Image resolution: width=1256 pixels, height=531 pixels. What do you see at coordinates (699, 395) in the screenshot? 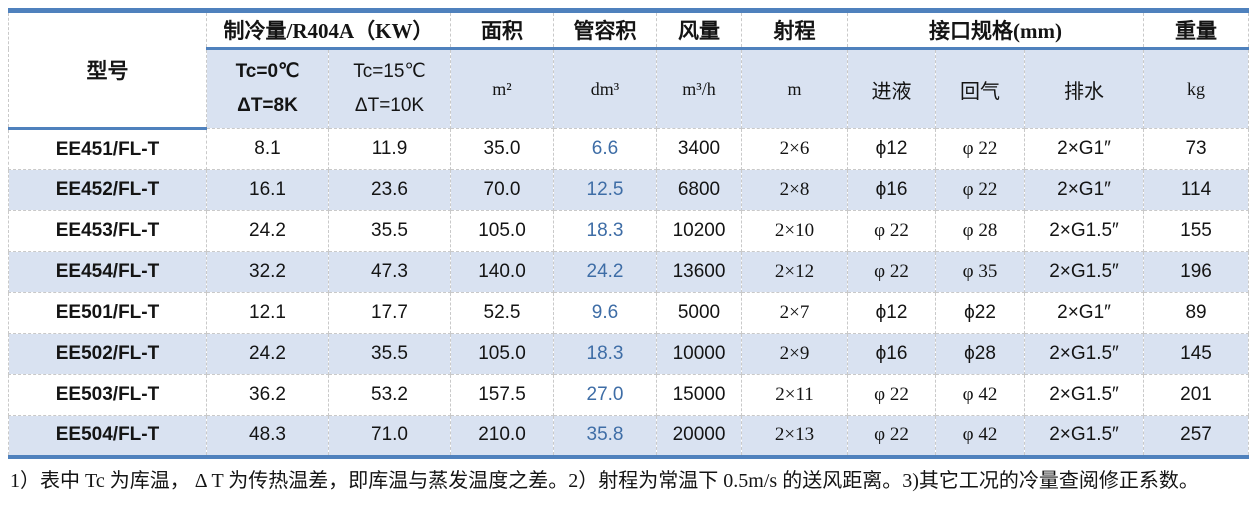
I see `cell-airflow: 15000` at bounding box center [699, 395].